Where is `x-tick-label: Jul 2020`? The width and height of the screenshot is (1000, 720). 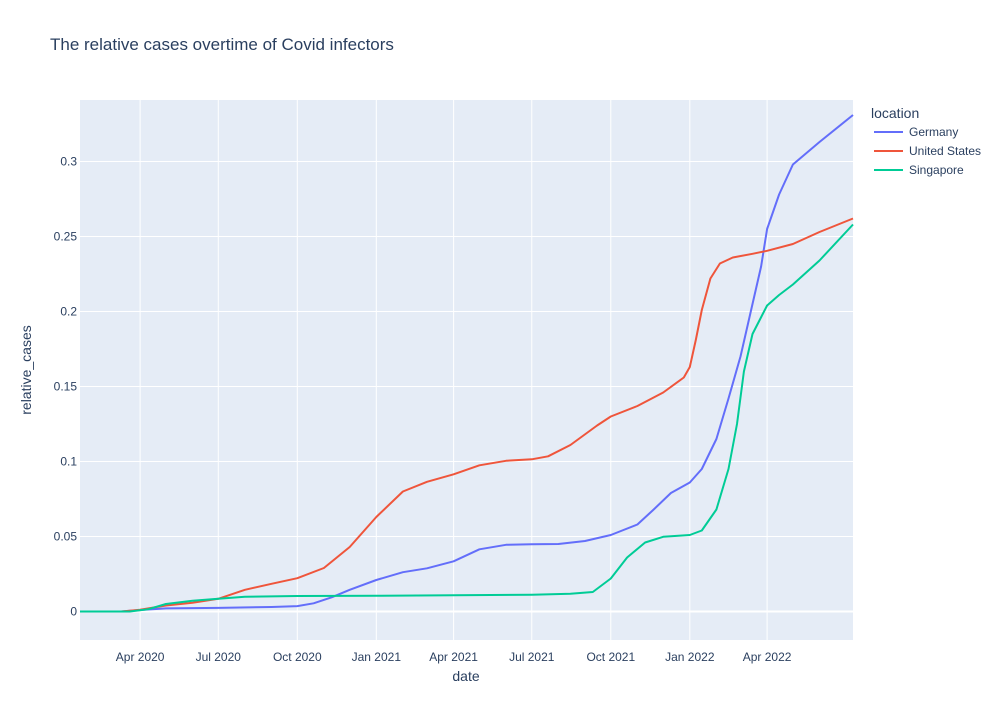 x-tick-label: Jul 2020 is located at coordinates (219, 657).